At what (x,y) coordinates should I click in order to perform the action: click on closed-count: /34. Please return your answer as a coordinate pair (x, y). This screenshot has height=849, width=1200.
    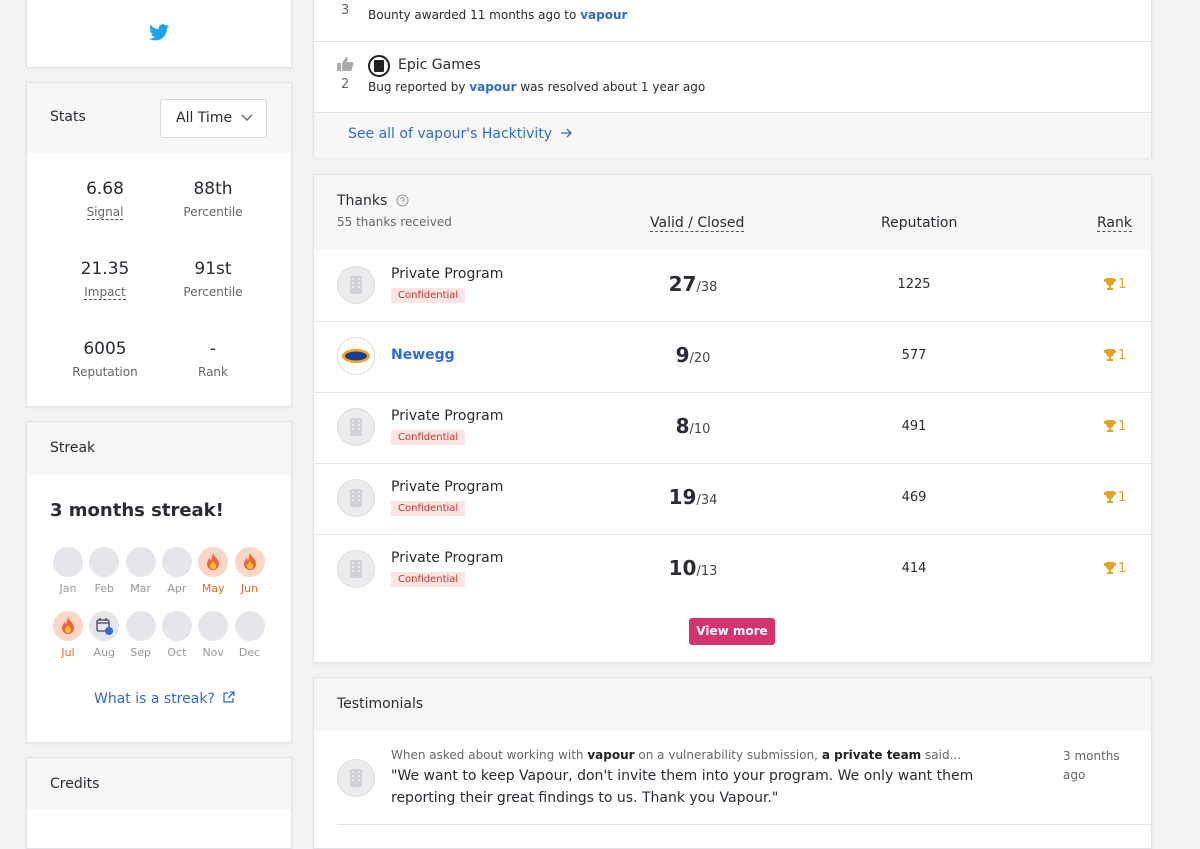
    Looking at the image, I should click on (707, 500).